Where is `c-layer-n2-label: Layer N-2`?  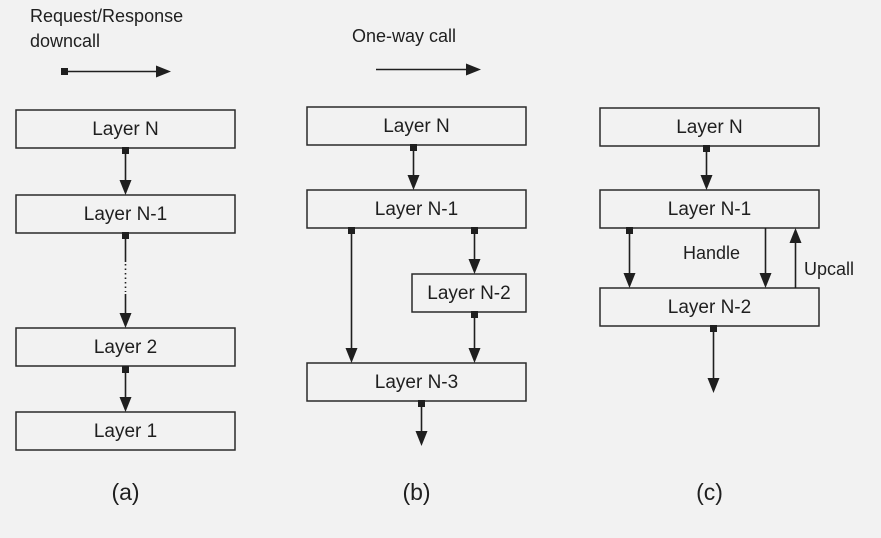 c-layer-n2-label: Layer N-2 is located at coordinates (709, 307).